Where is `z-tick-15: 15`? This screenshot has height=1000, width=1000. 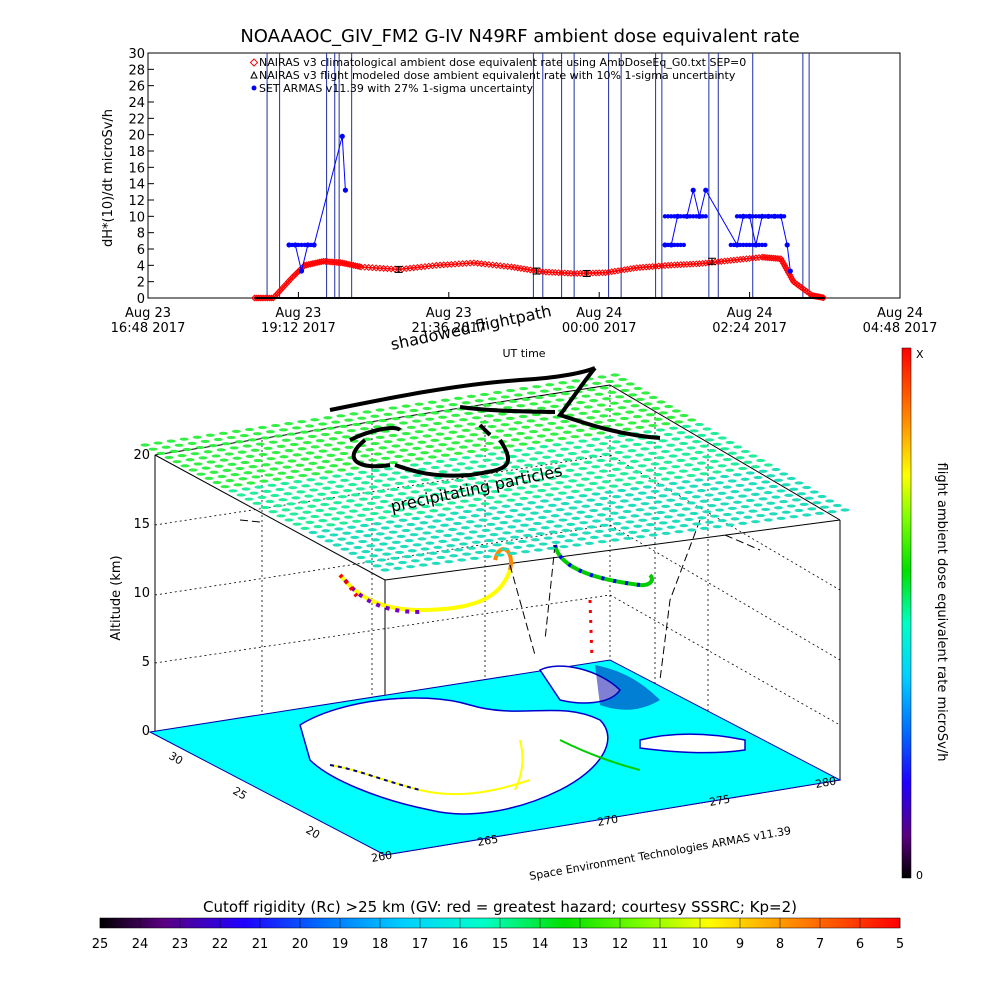 z-tick-15: 15 is located at coordinates (141, 524).